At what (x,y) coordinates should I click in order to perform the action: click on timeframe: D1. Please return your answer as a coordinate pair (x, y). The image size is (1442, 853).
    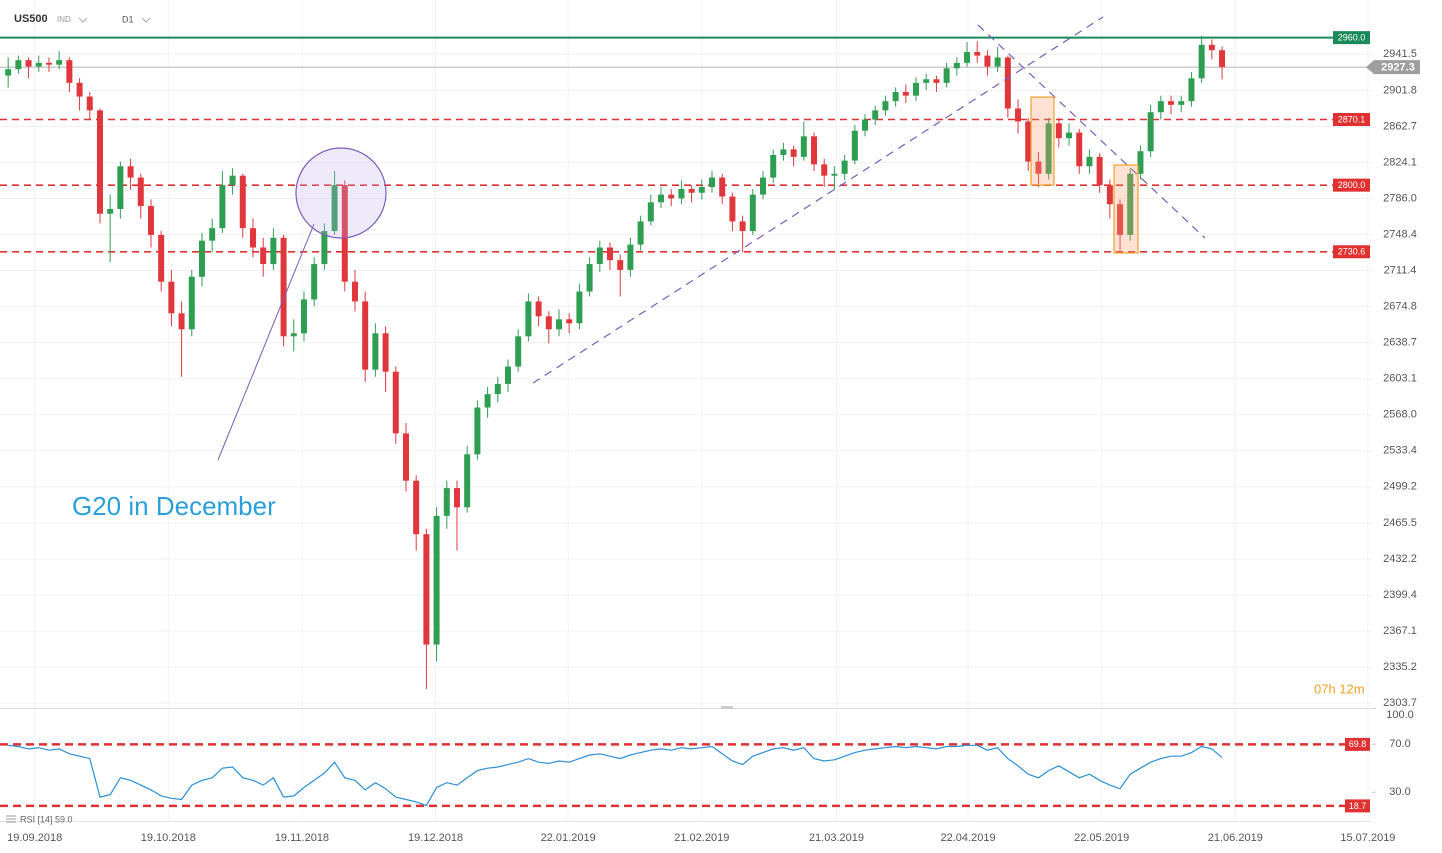
    Looking at the image, I should click on (128, 19).